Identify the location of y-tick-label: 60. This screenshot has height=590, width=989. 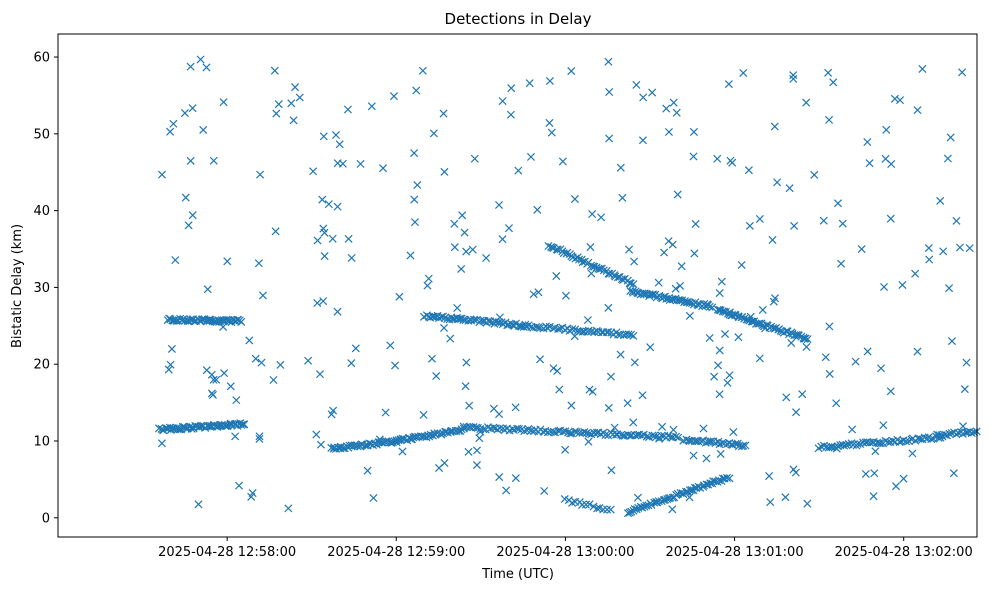
(41, 58).